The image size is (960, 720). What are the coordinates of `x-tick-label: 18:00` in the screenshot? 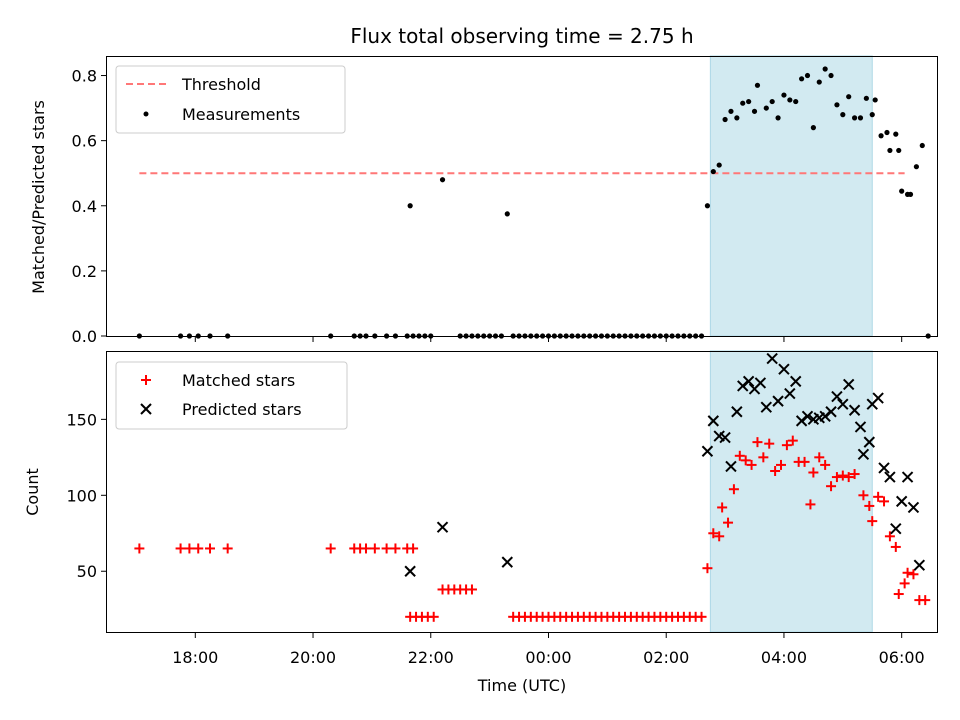 It's located at (195, 657).